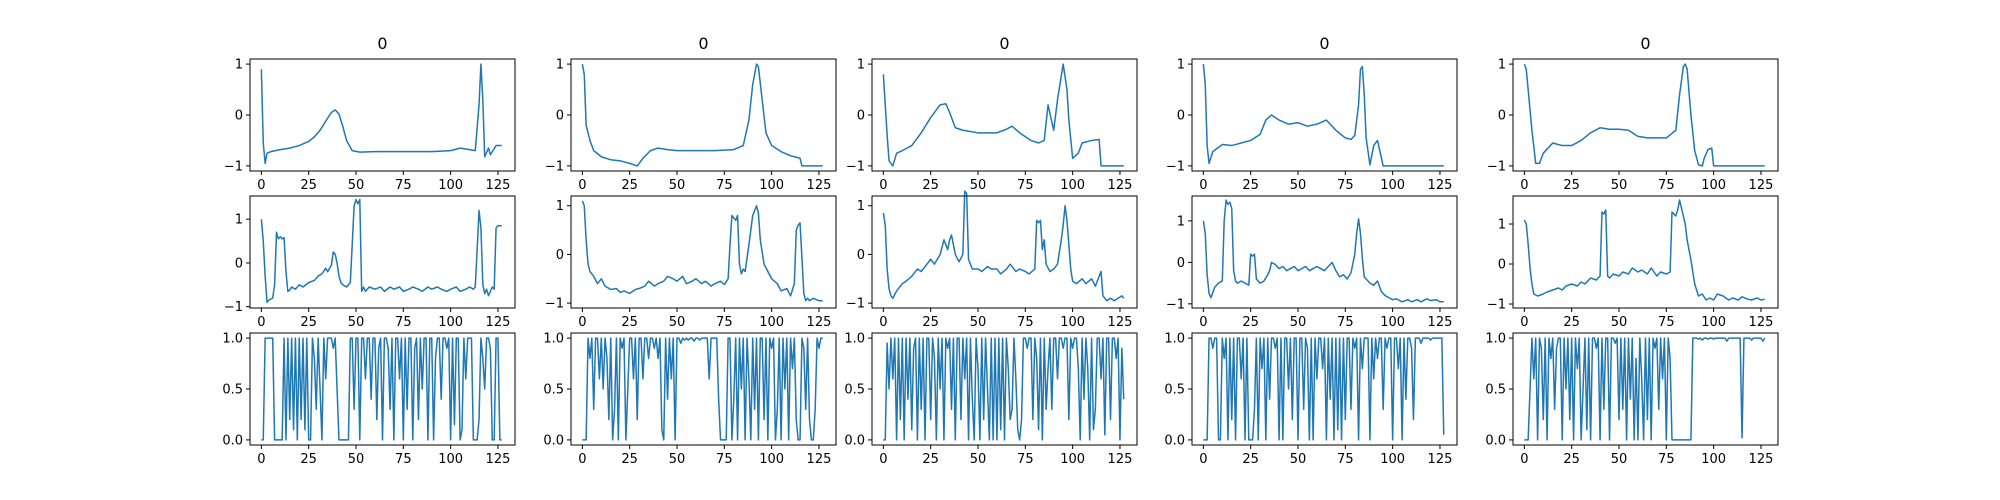  I want to click on subplot-r0-c3: 0 25 50 75 100 125 −1 0 1 0, so click(1312, 113).